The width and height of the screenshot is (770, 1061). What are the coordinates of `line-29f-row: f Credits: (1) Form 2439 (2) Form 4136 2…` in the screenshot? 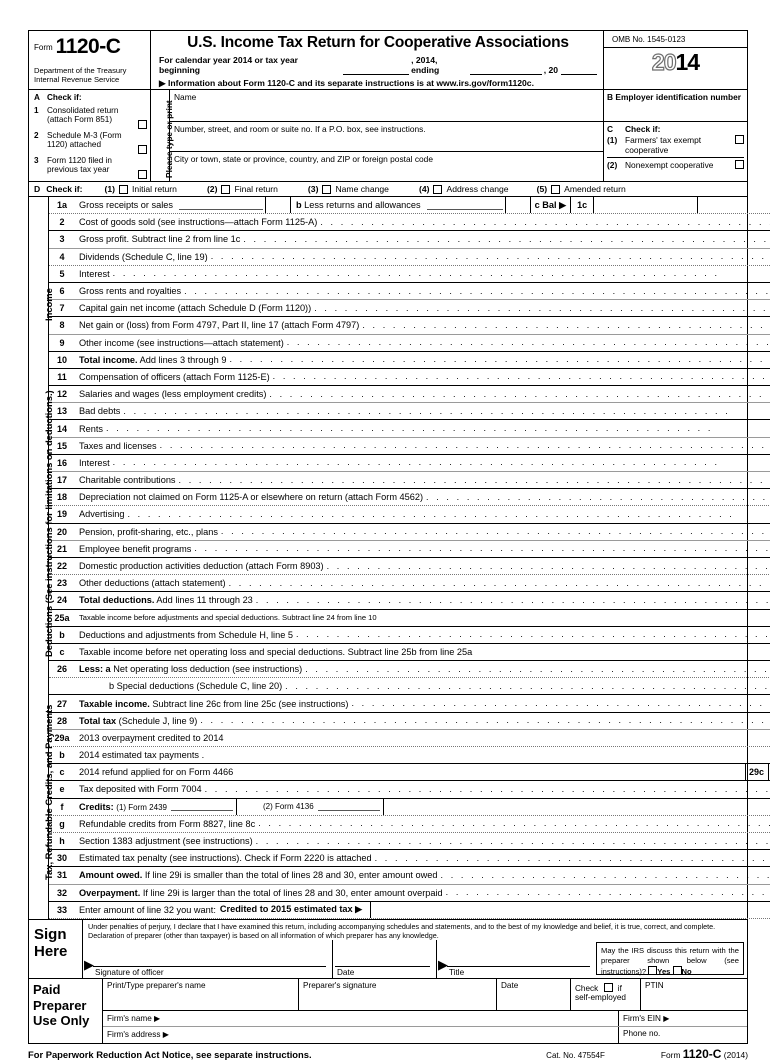 It's located at (409, 807).